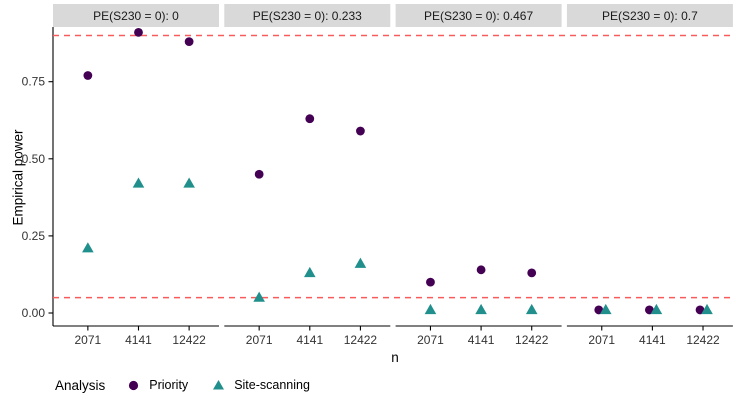 This screenshot has width=736, height=402. What do you see at coordinates (80, 385) in the screenshot?
I see `legend-title: Analysis` at bounding box center [80, 385].